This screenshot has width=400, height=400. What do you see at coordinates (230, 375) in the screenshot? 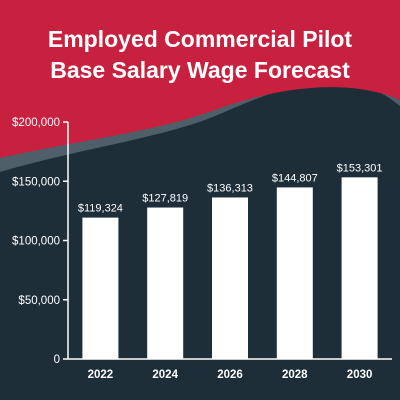
I see `x-tick-label: 2026` at bounding box center [230, 375].